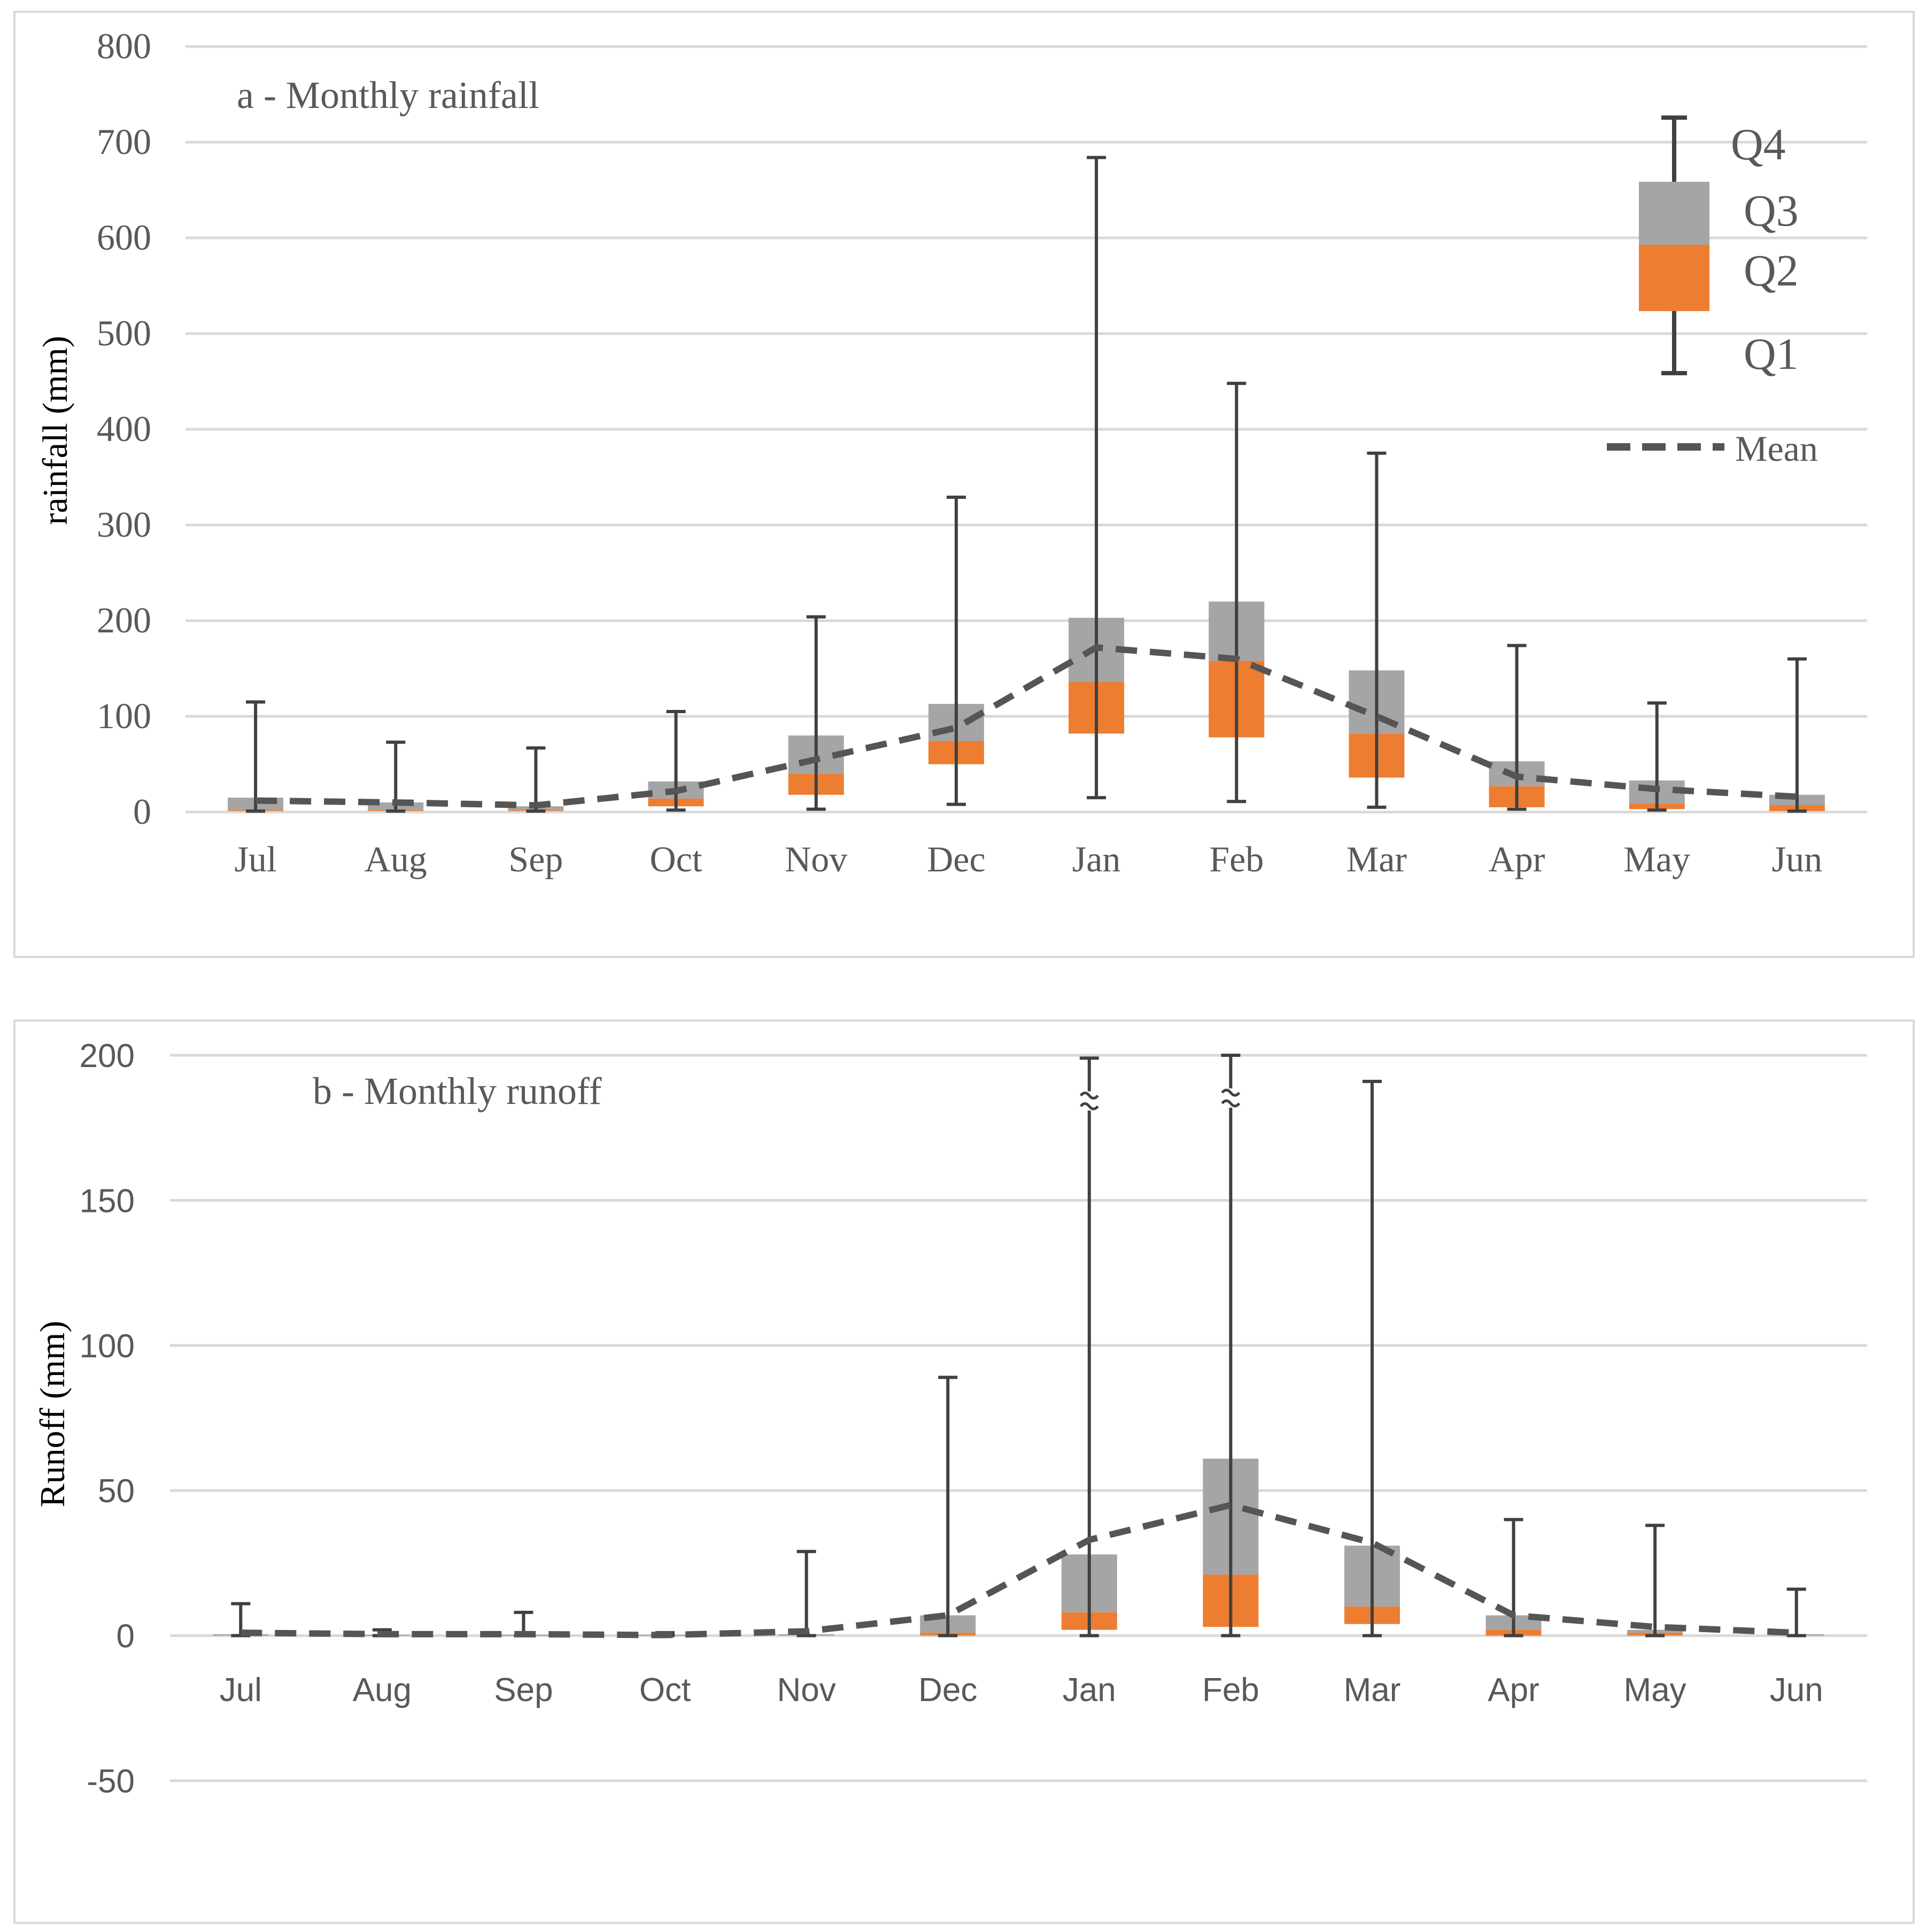  I want to click on legend-q1-label: Q1, so click(1771, 354).